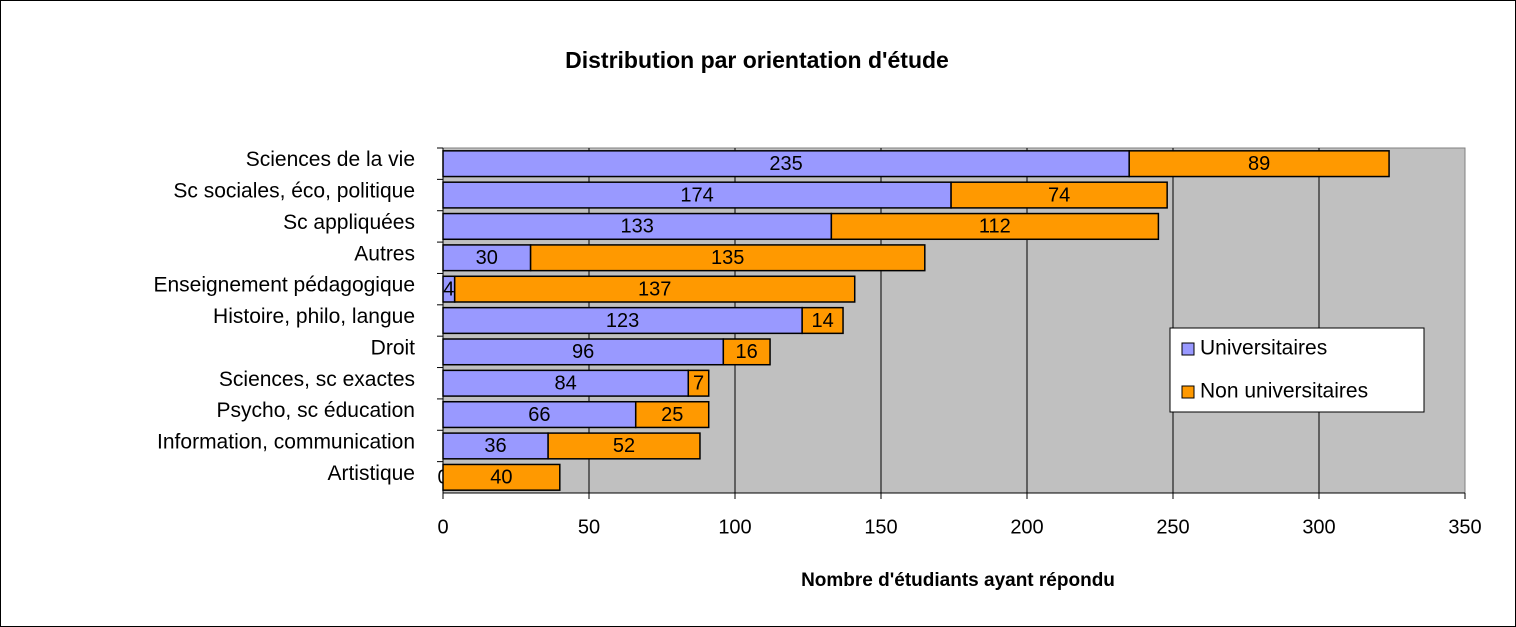  I want to click on data-label: 123, so click(622, 321).